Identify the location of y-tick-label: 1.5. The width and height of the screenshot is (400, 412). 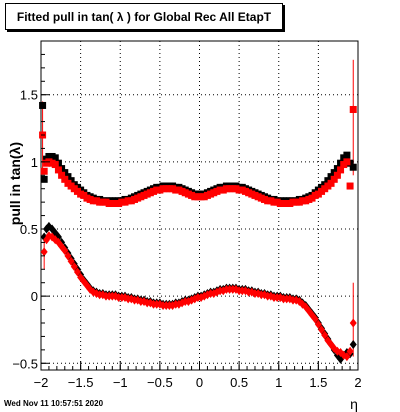
(29, 95).